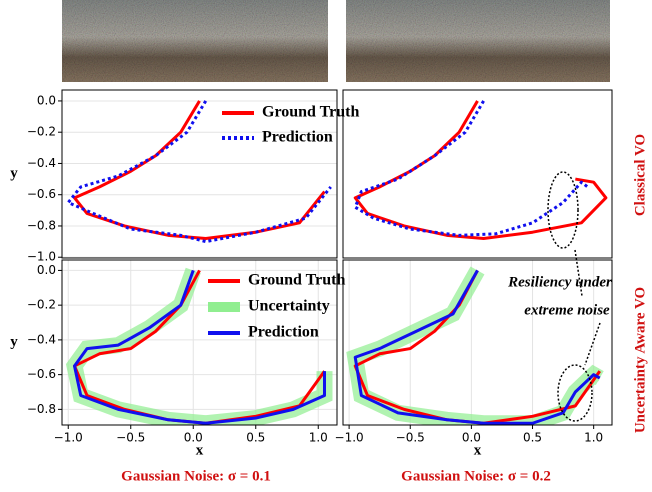 This screenshot has width=652, height=492. Describe the element at coordinates (41, 257) in the screenshot. I see `y-tick-label: −1.0` at that location.